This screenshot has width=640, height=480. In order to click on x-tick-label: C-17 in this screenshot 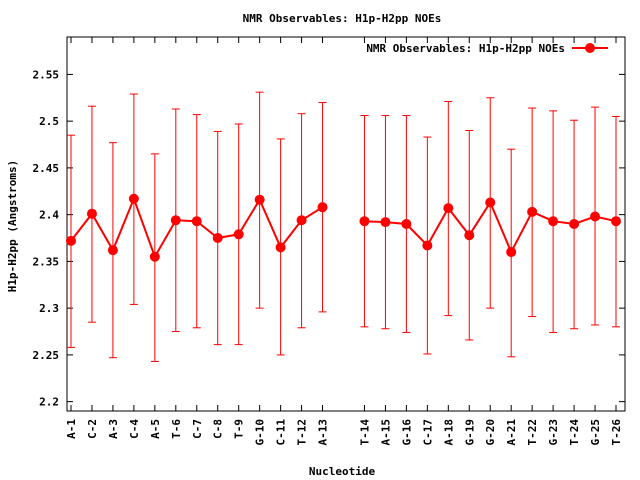, I will do `click(427, 432)`.